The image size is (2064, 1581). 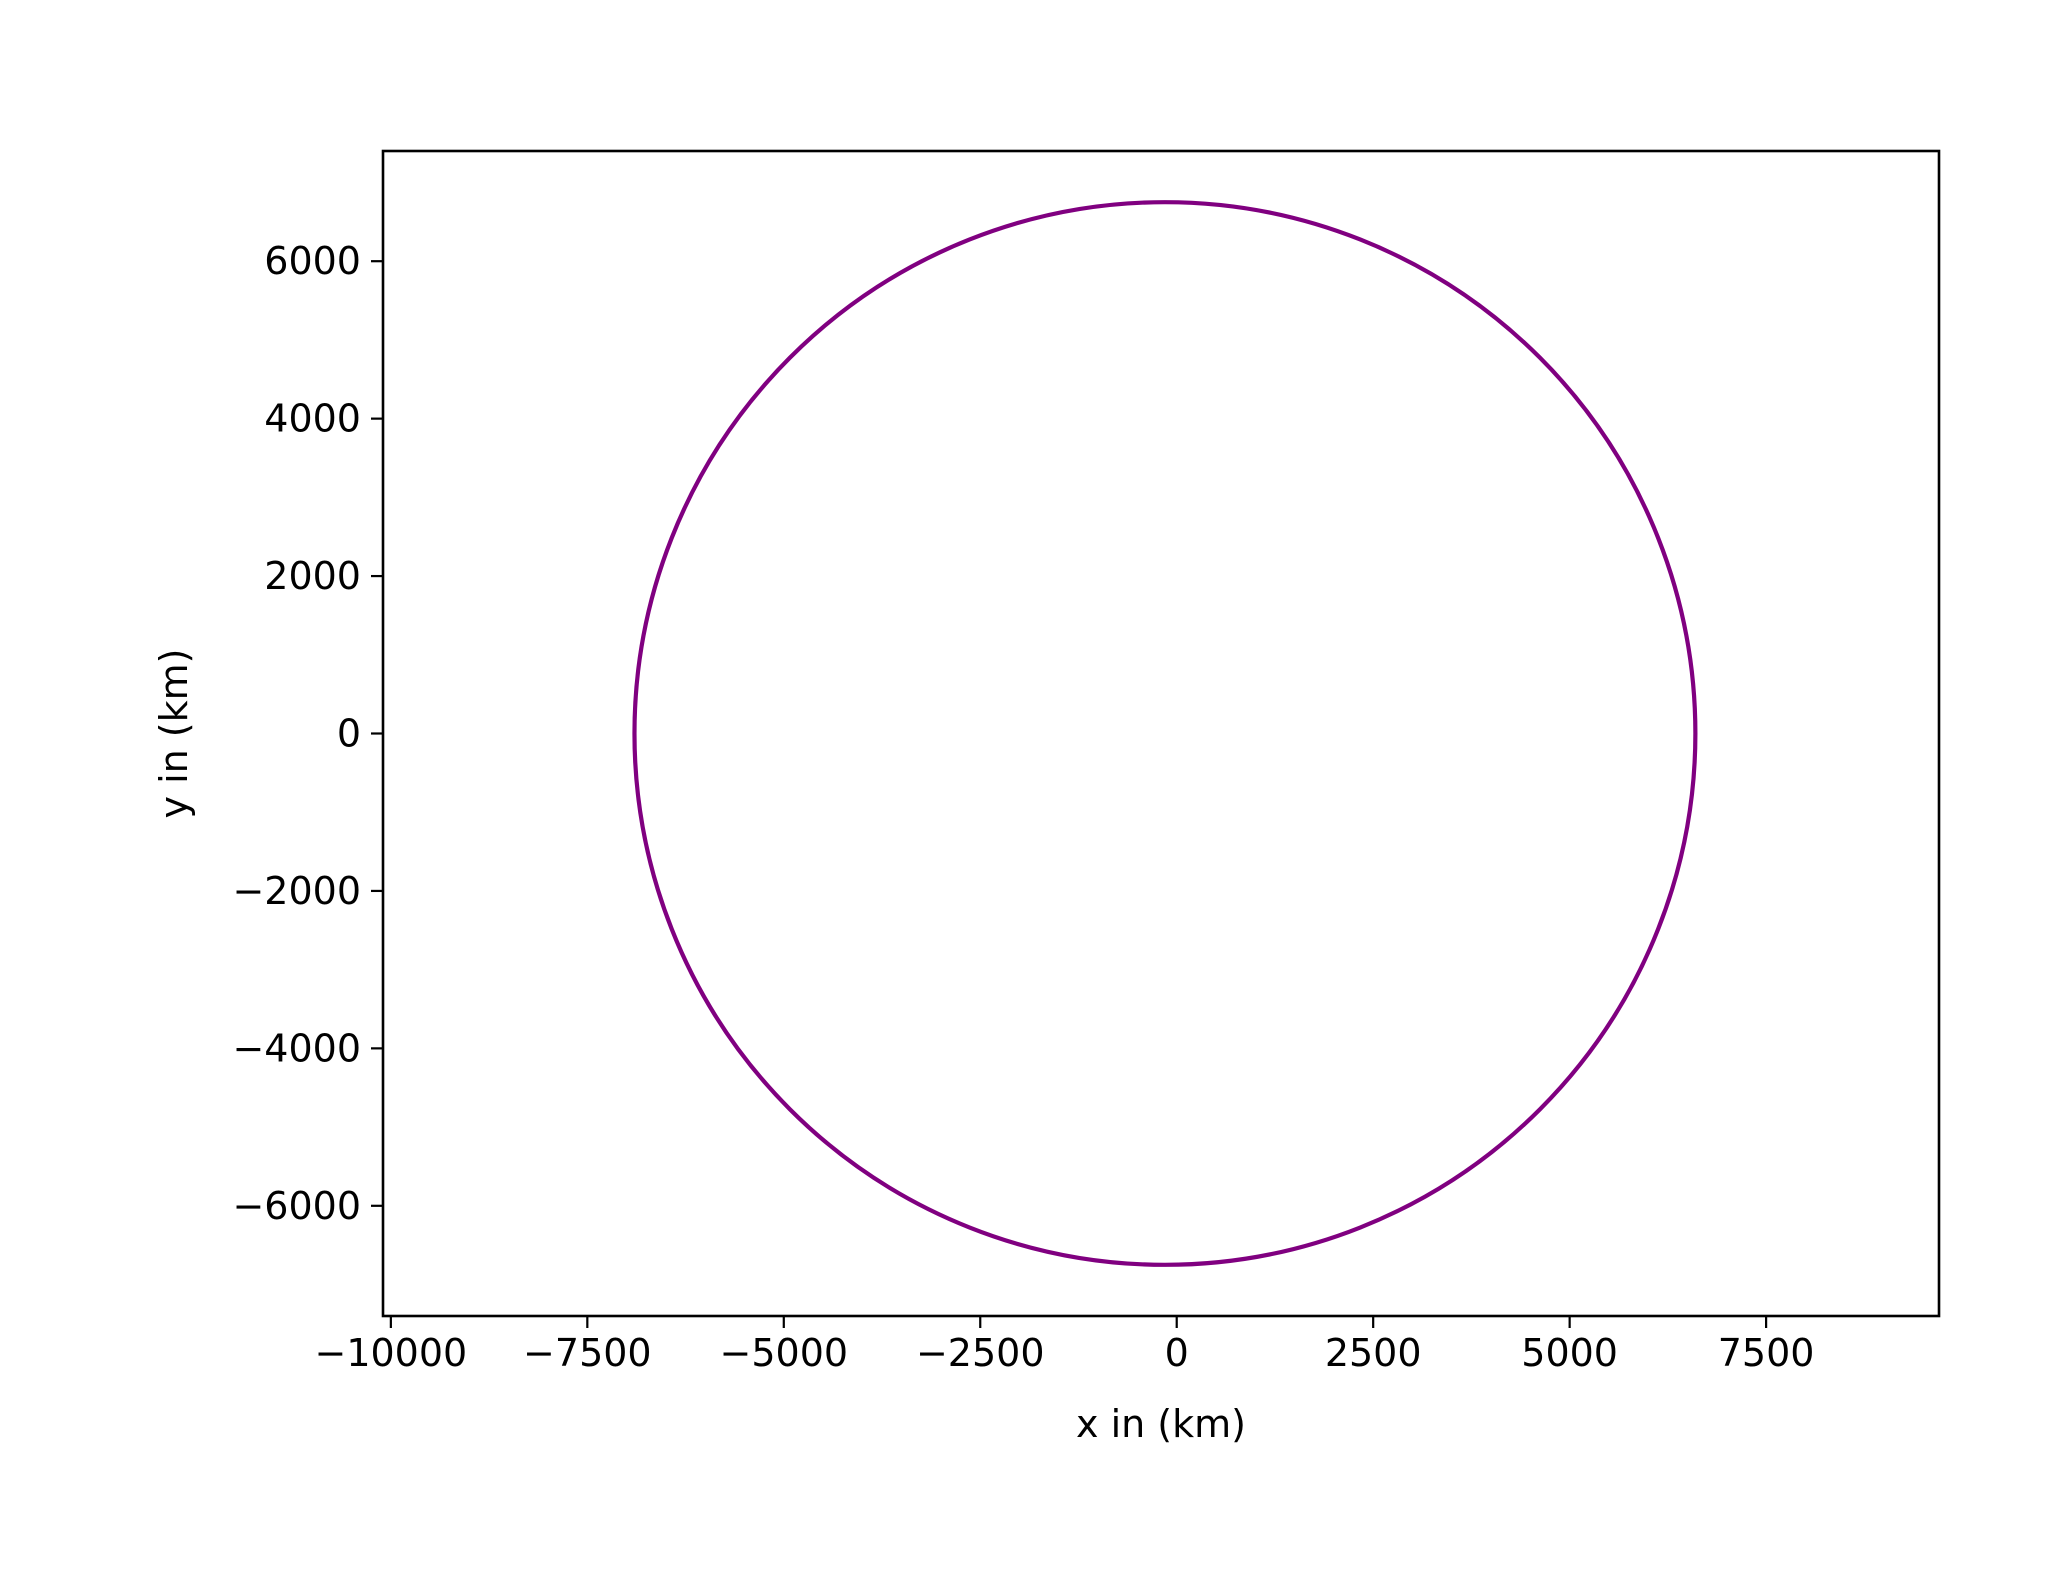 I want to click on x-tick-label: −7500, so click(x=587, y=1353).